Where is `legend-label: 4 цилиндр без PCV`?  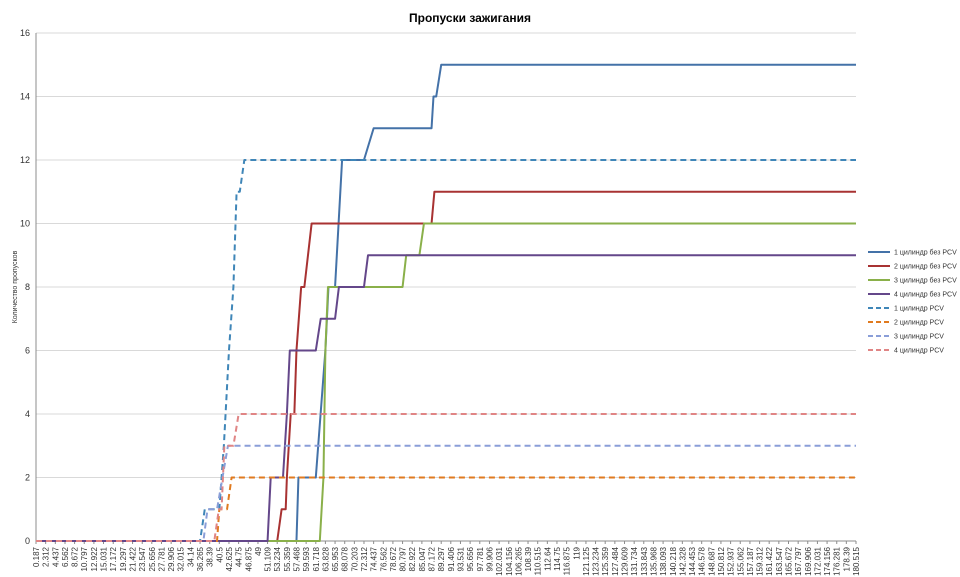 legend-label: 4 цилиндр без PCV is located at coordinates (925, 295).